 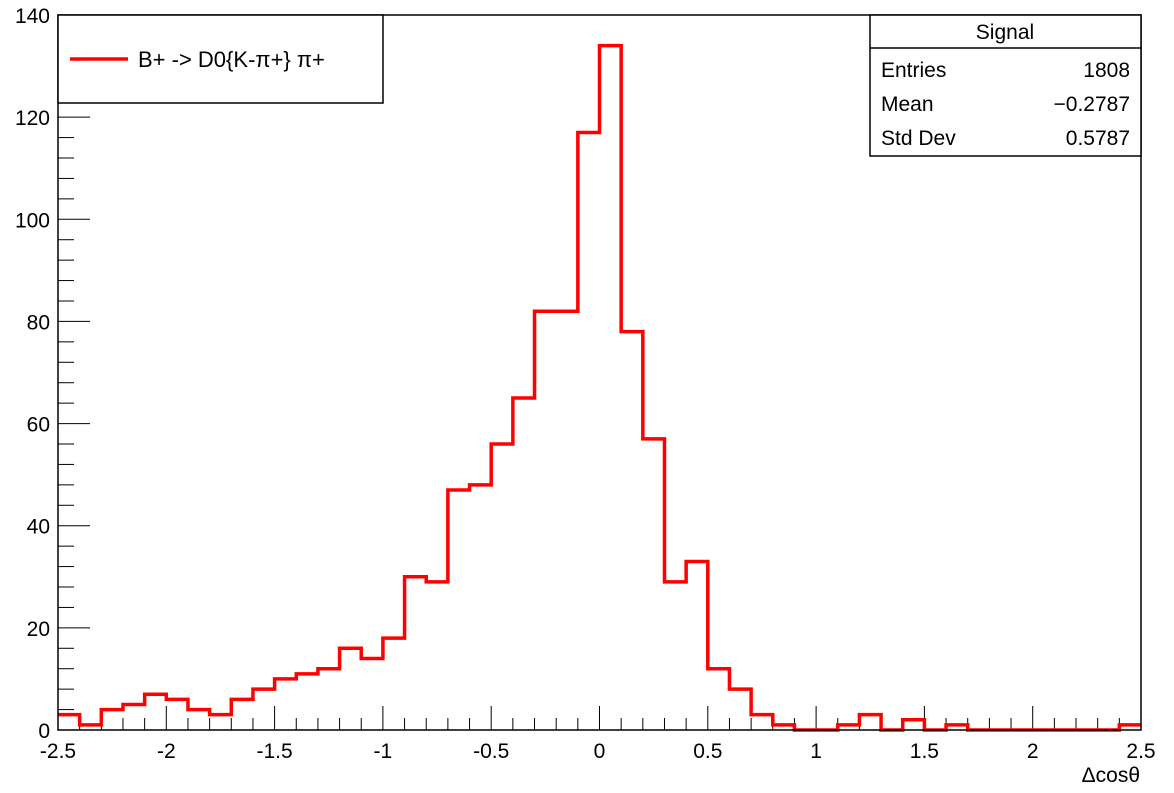 I want to click on y-tick-label: 20, so click(x=38, y=629).